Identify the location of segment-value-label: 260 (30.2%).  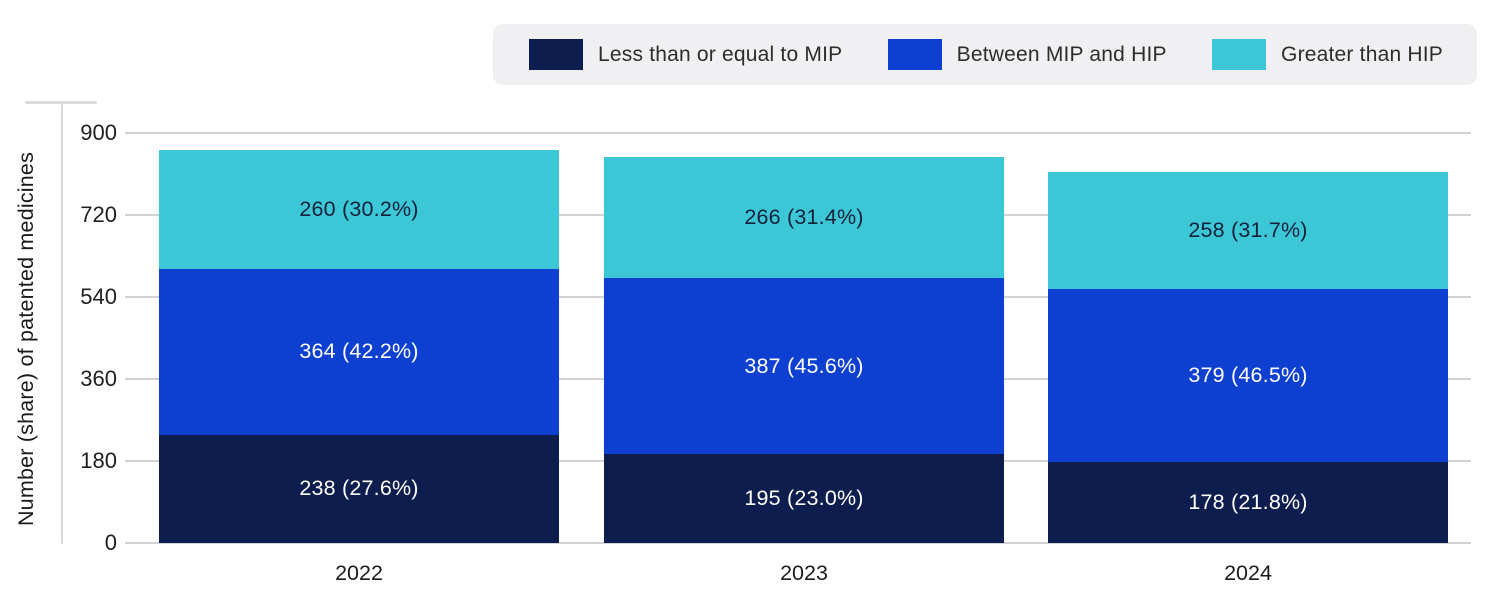
(359, 209).